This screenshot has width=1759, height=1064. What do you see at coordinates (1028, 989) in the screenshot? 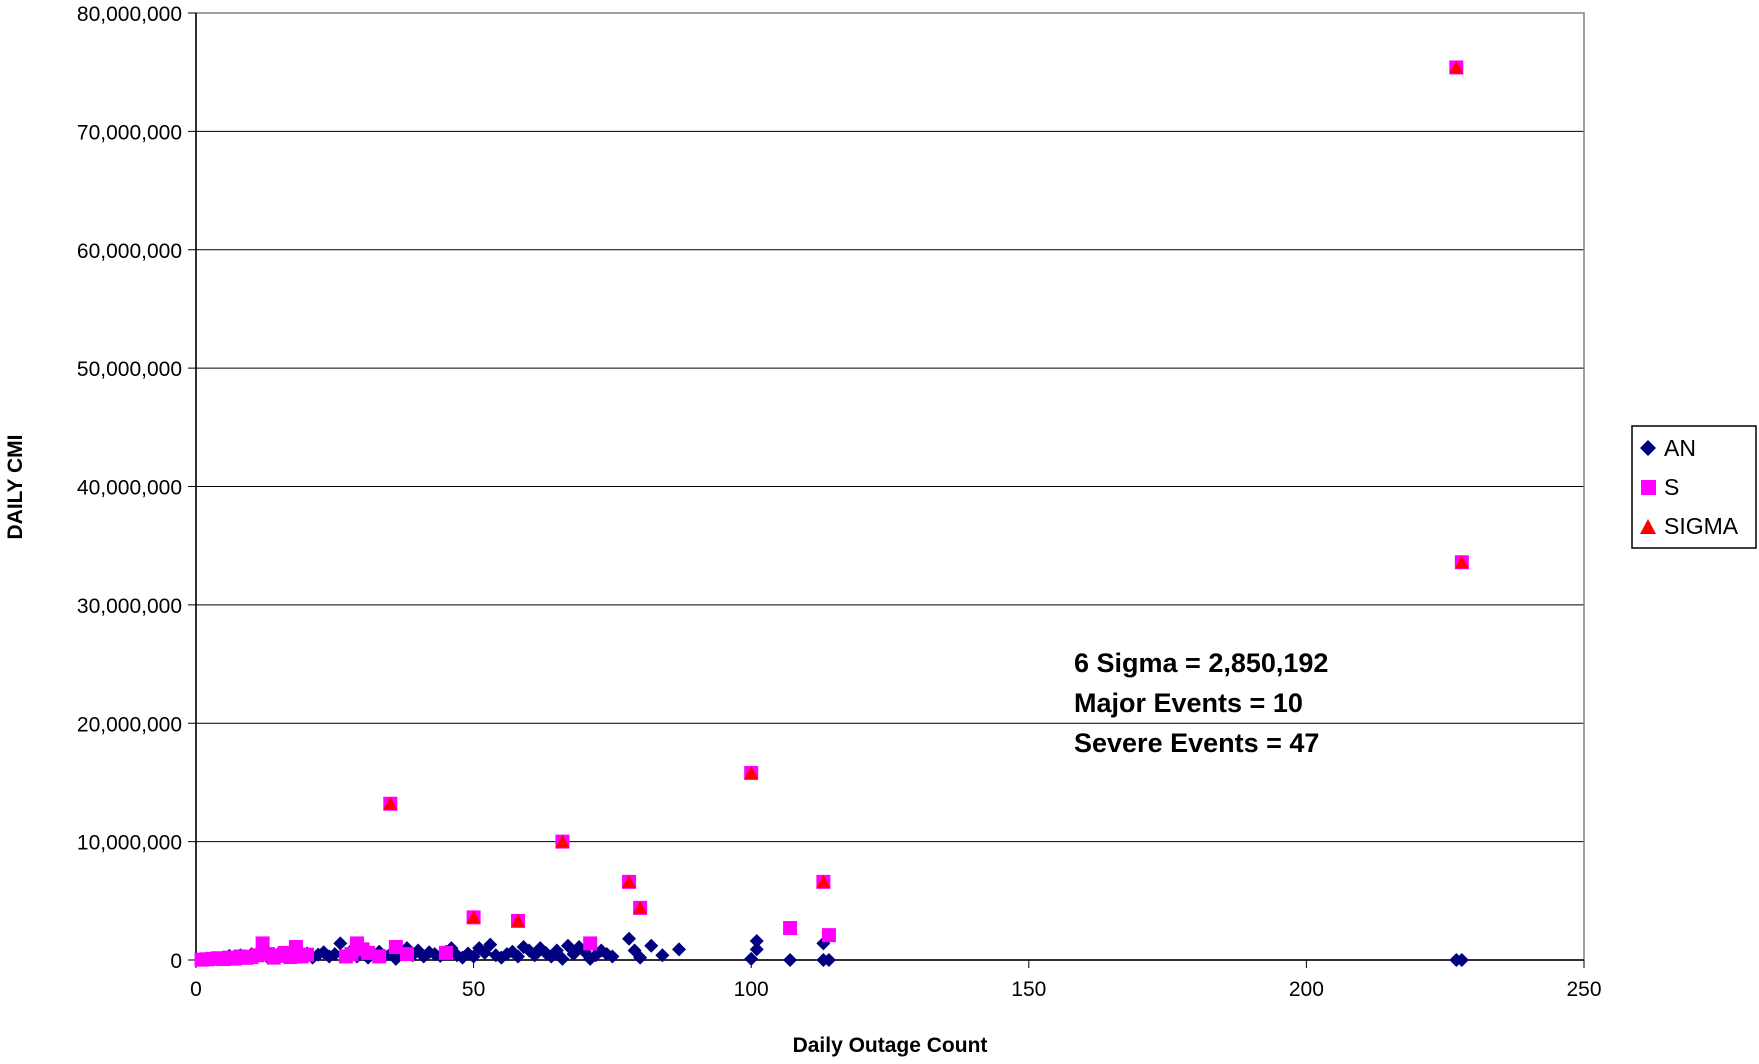
I see `x-tick-label: 150` at bounding box center [1028, 989].